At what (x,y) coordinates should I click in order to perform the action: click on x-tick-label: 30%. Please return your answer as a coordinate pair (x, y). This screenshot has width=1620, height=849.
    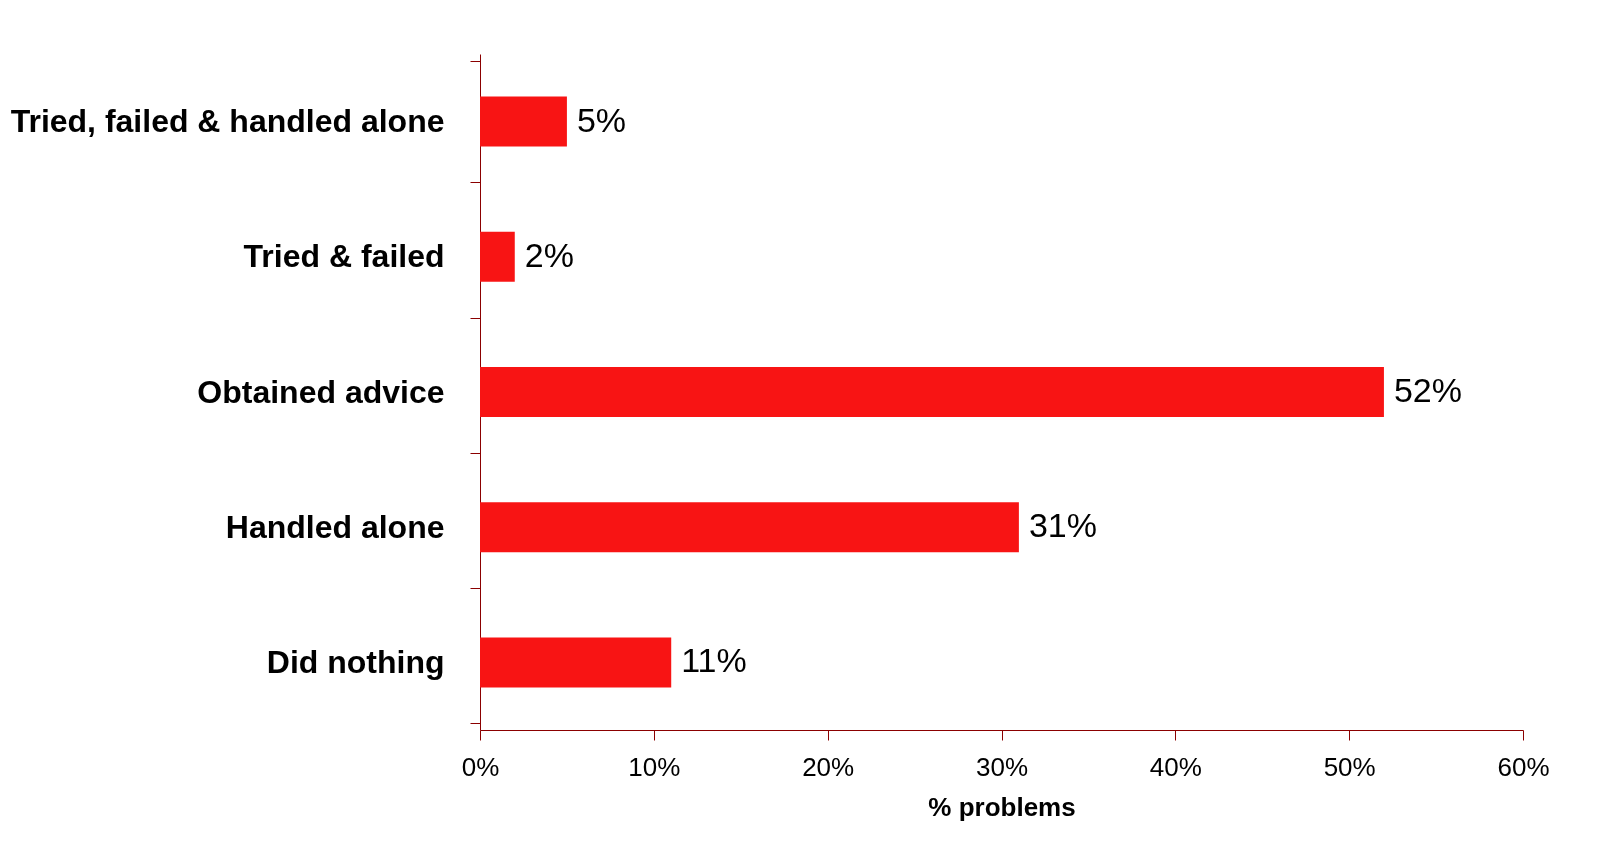
    Looking at the image, I should click on (1002, 766).